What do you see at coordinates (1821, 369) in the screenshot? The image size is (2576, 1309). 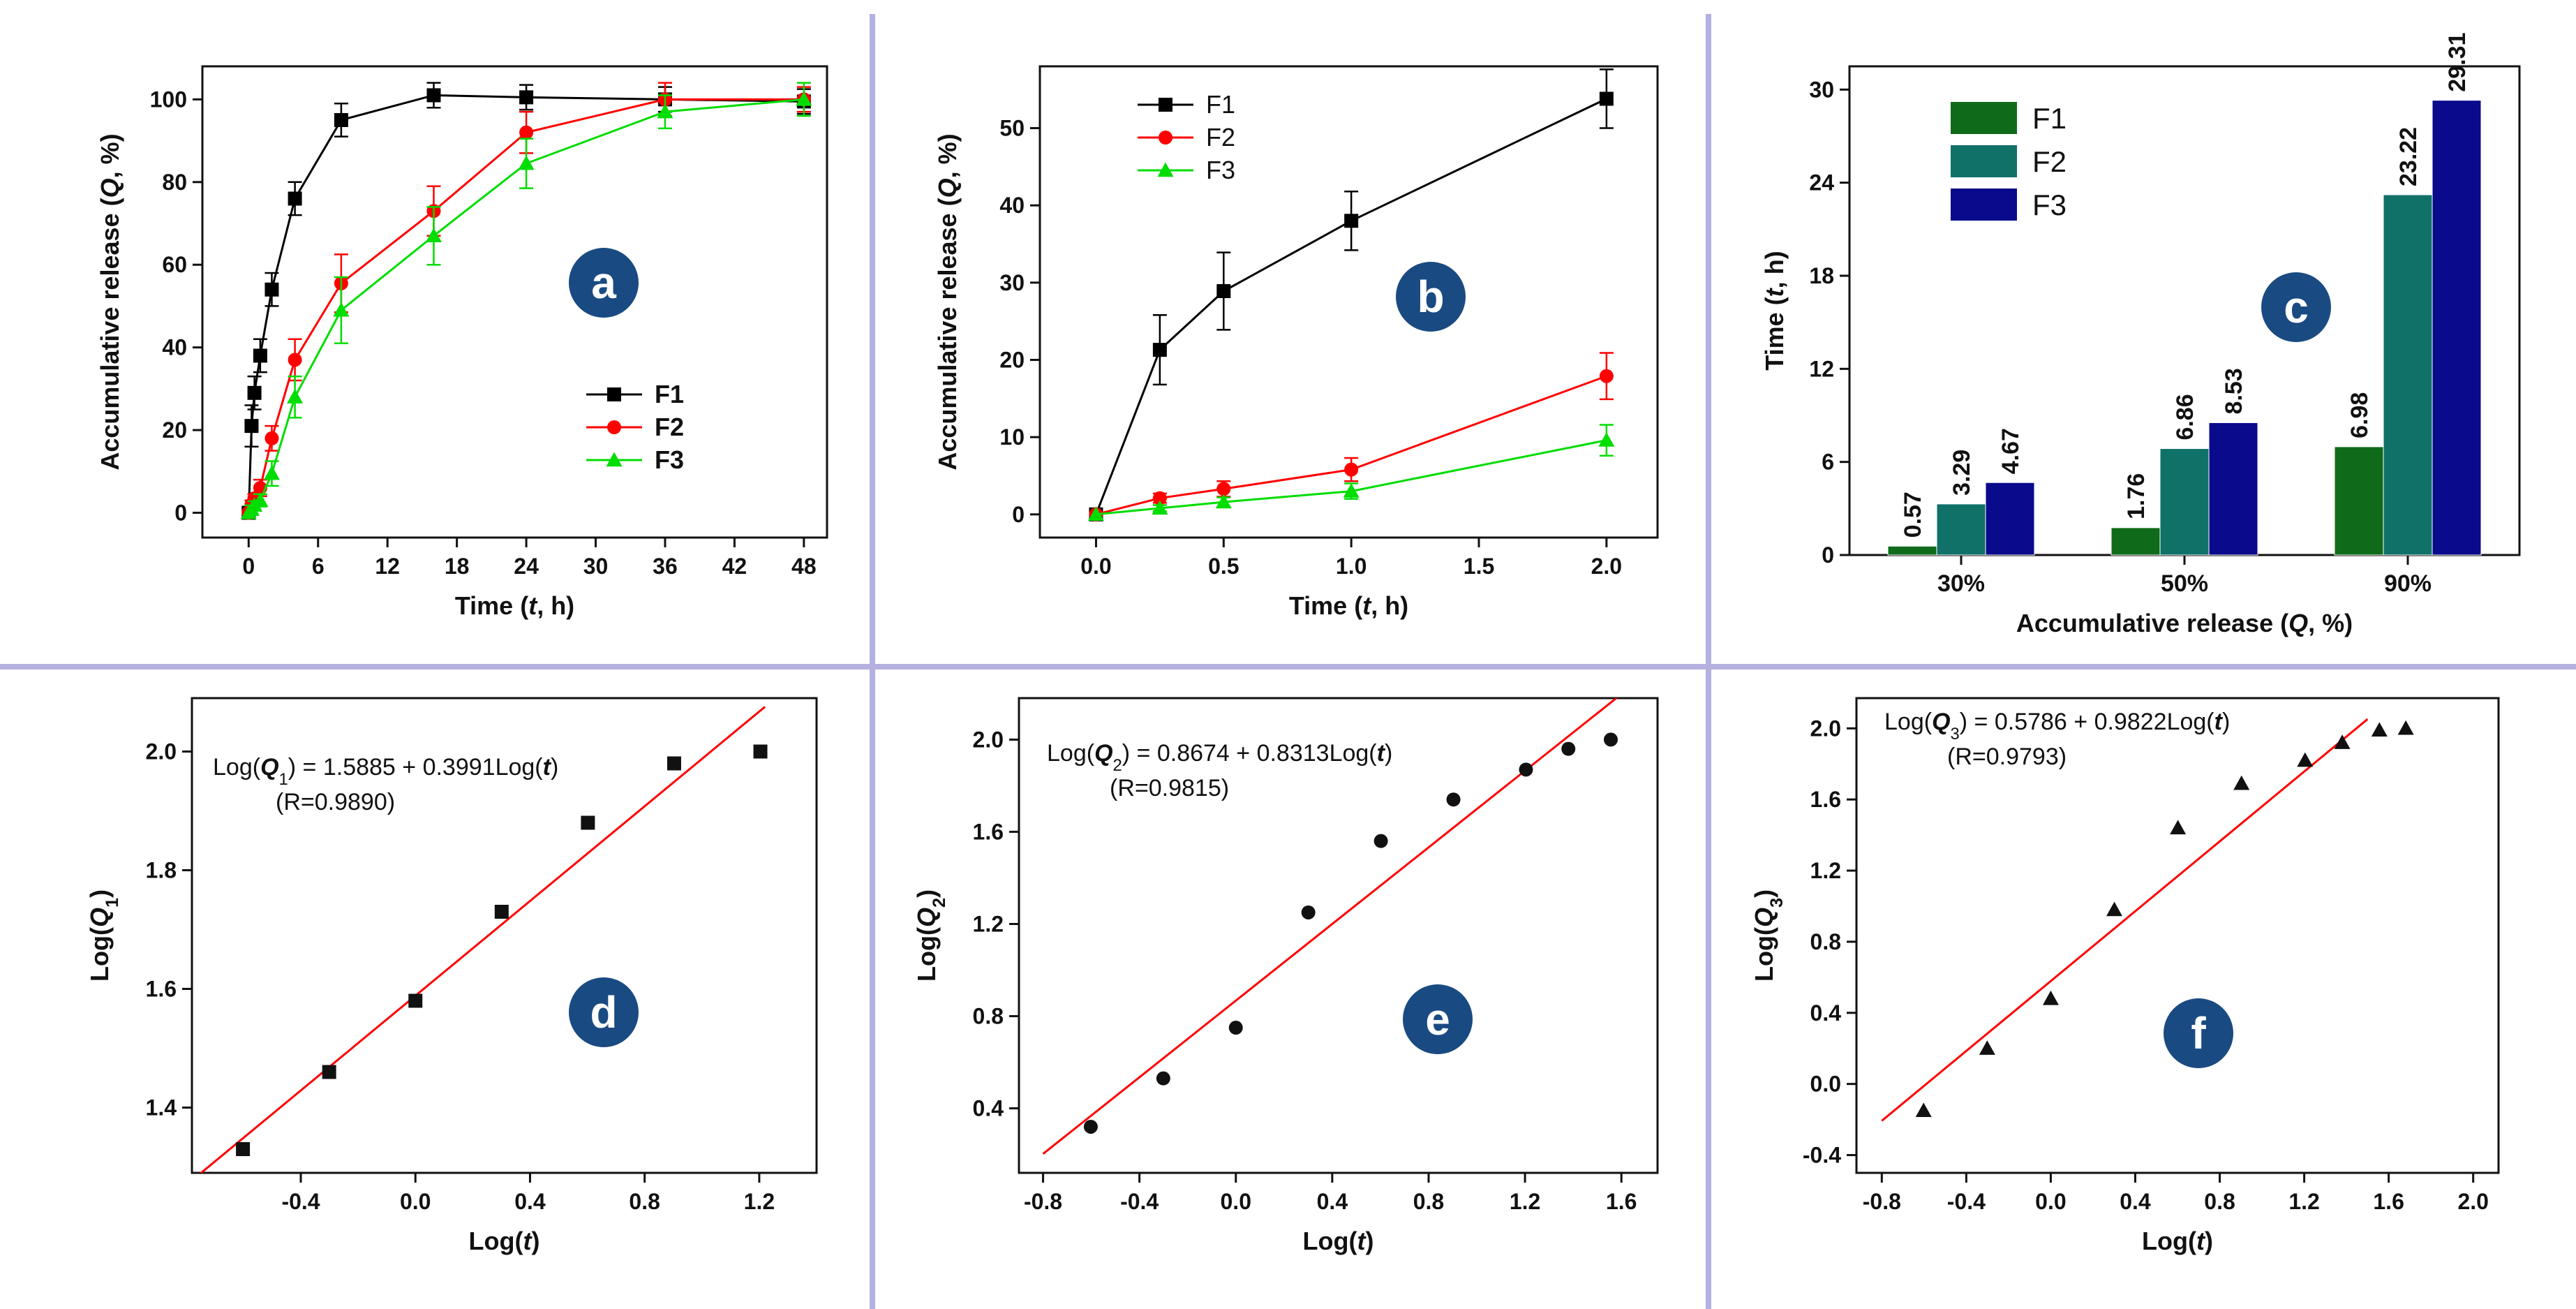 I see `y-tick-label: 12` at bounding box center [1821, 369].